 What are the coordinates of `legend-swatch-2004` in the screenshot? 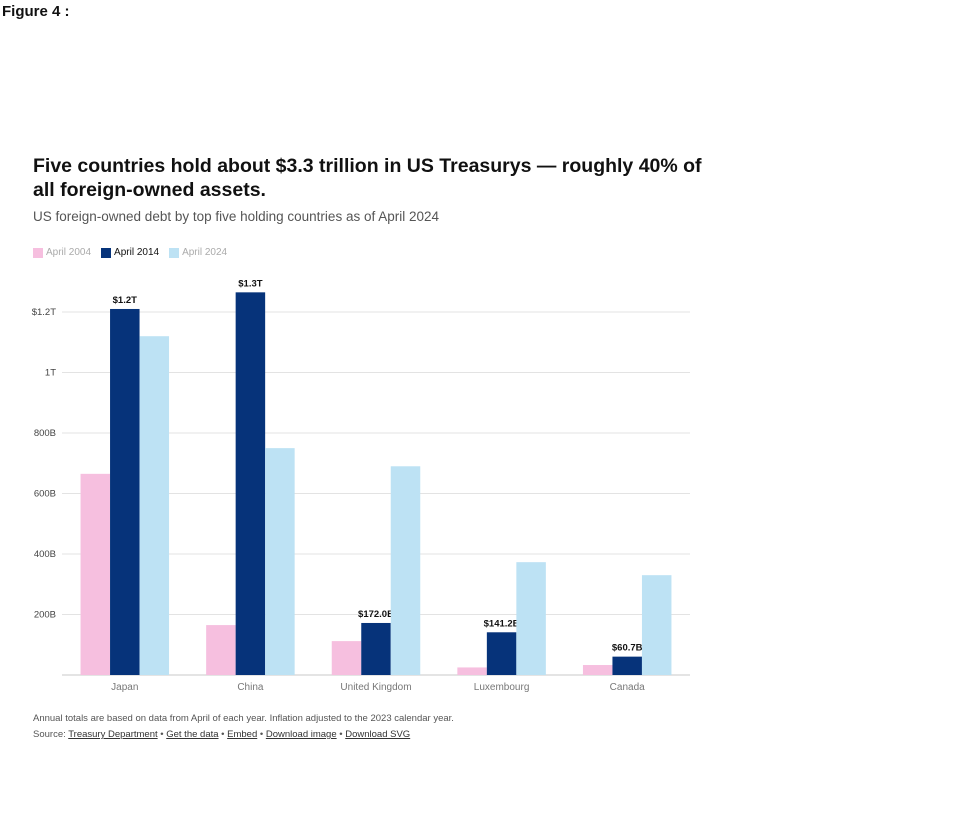 It's located at (38, 252).